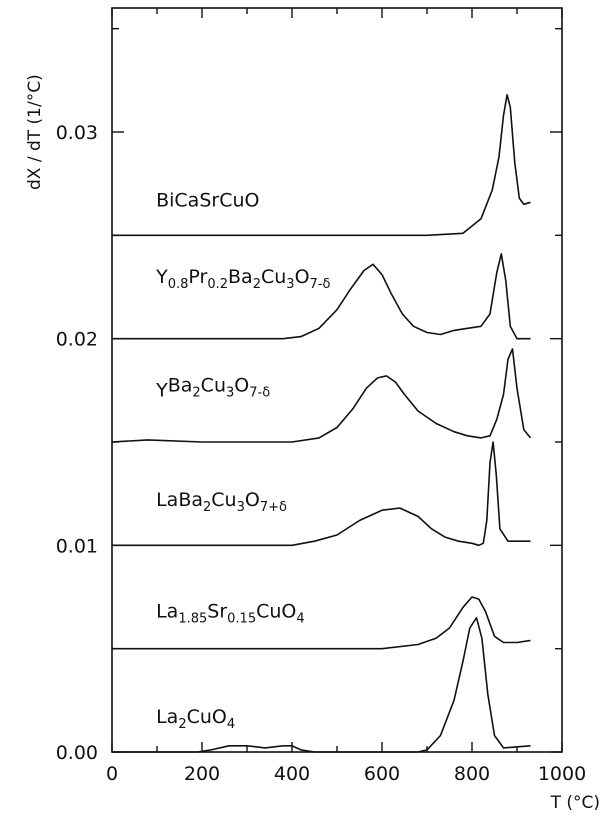 The height and width of the screenshot is (816, 600). What do you see at coordinates (77, 340) in the screenshot?
I see `y-tick-label: 0.02` at bounding box center [77, 340].